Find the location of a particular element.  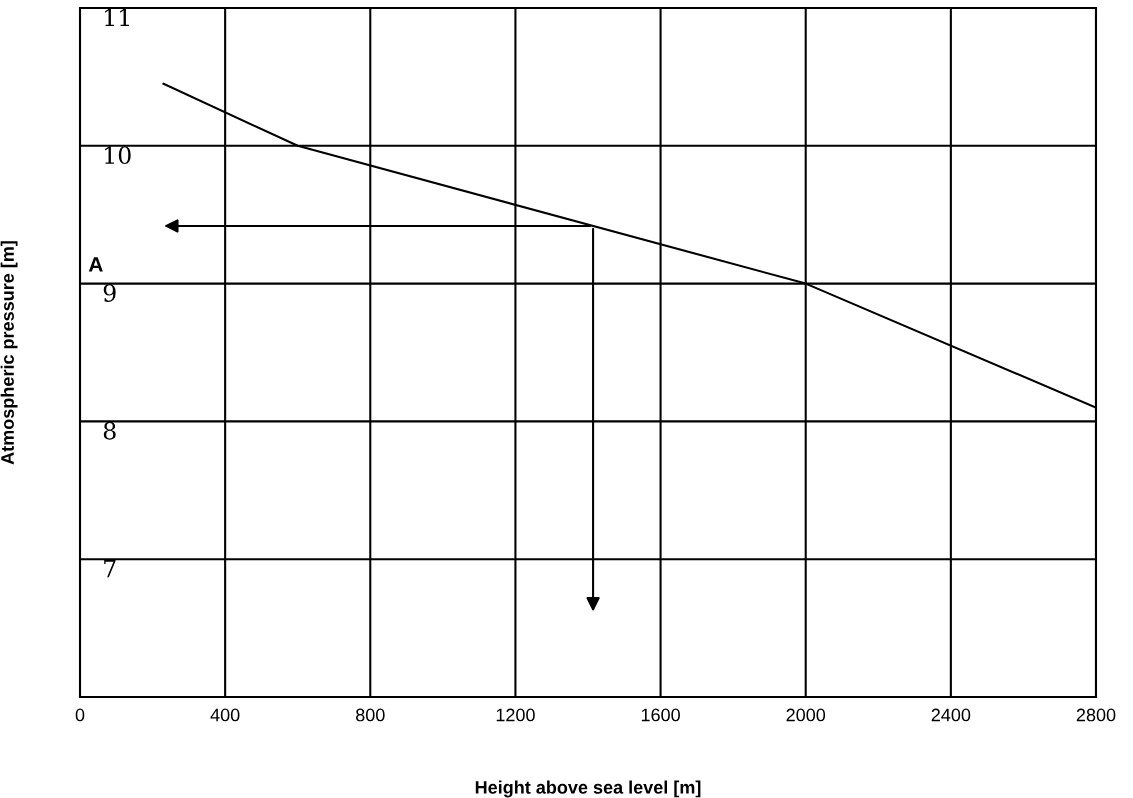

y-tick-label: 9 is located at coordinates (109, 293).